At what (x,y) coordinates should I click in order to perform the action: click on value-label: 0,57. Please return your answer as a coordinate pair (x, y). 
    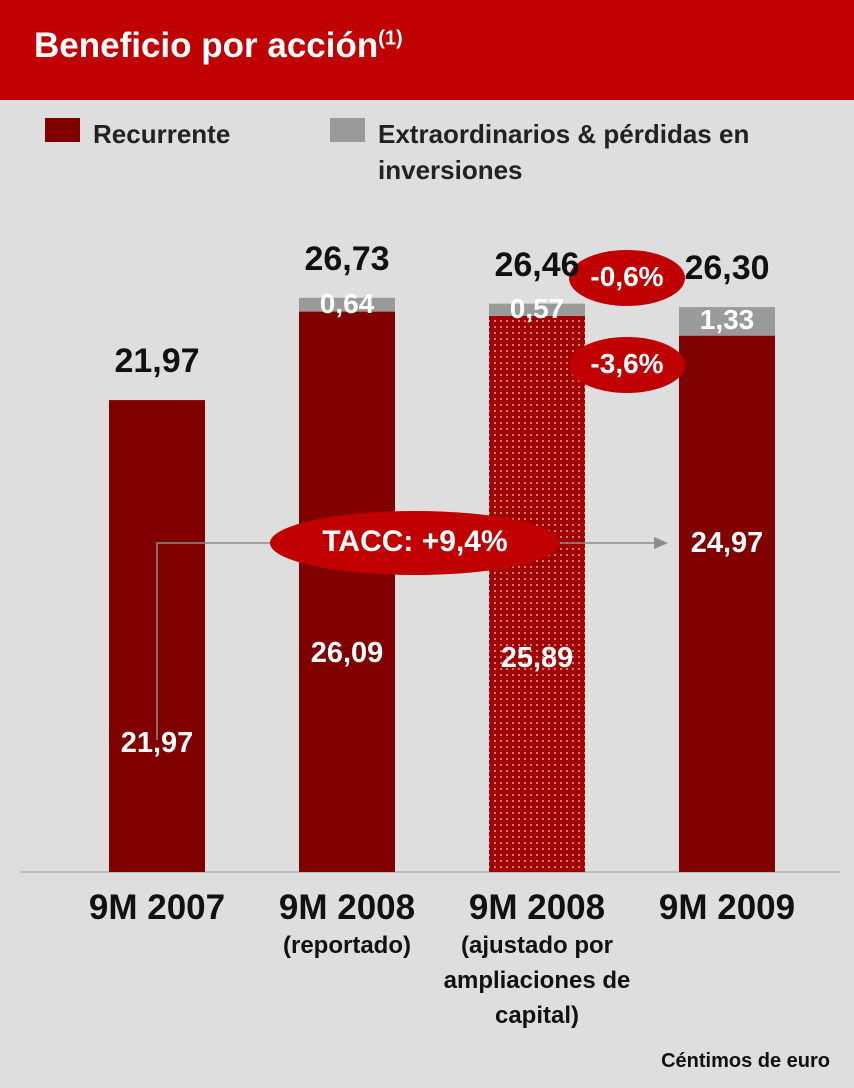
    Looking at the image, I should click on (537, 308).